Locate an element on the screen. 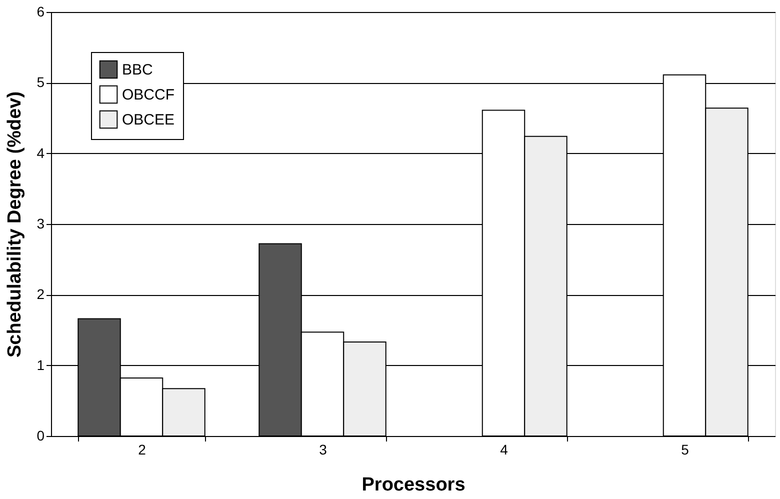 The height and width of the screenshot is (499, 780). legend-label: OBCCF is located at coordinates (148, 95).